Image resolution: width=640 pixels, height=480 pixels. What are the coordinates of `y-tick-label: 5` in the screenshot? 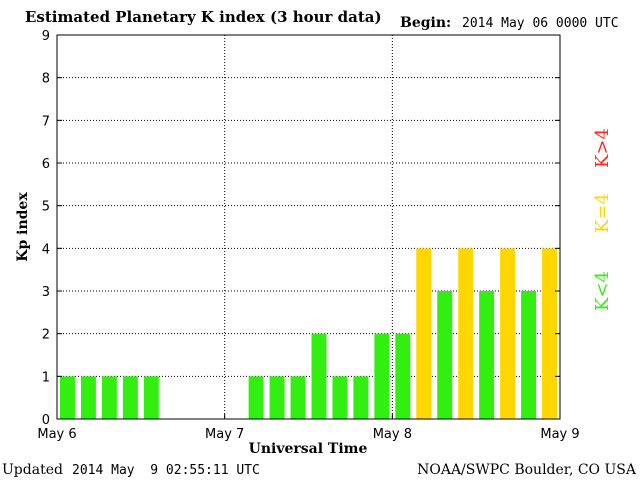 It's located at (46, 207).